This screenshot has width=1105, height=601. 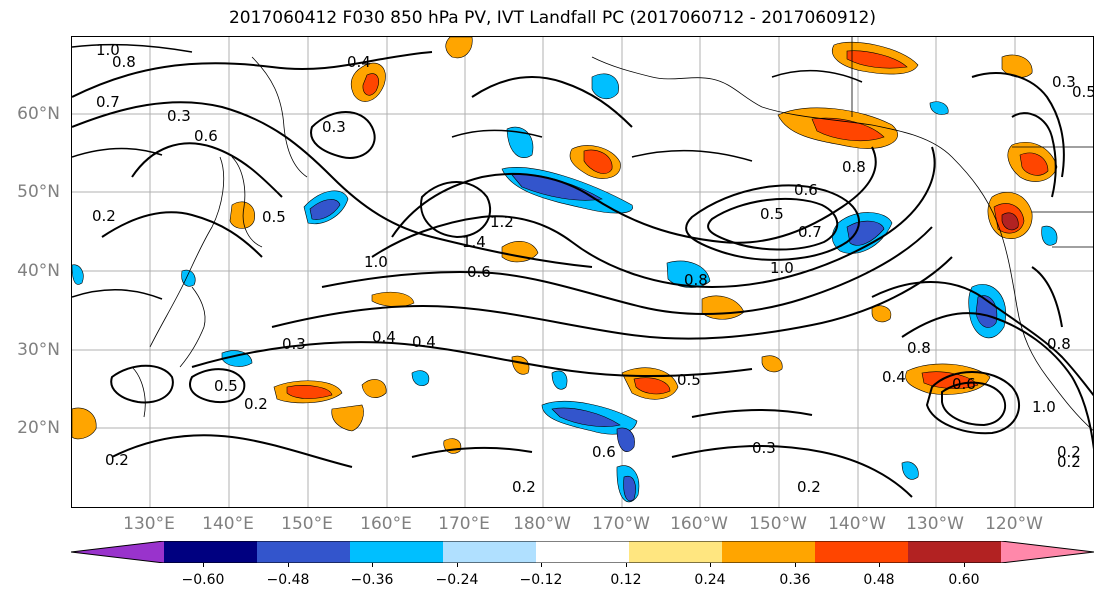 I want to click on lat-label-40n: 40°N, so click(x=38, y=271).